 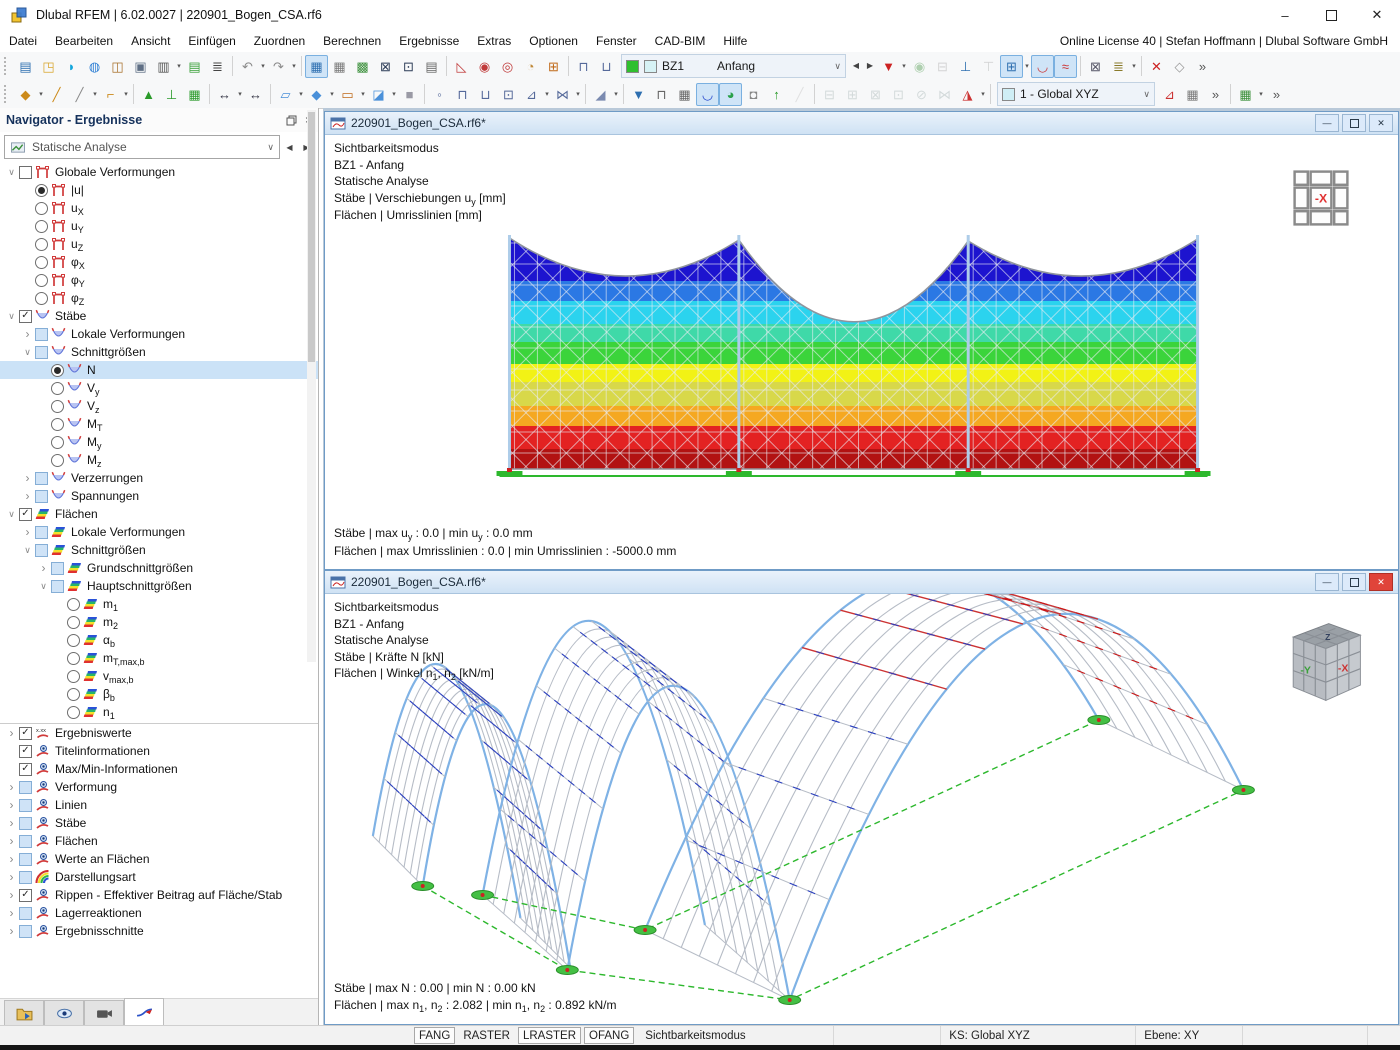 I want to click on viewport-bottom-titlebar: 220901_Bogen_CSA.rf6* — ✕, so click(x=861, y=582).